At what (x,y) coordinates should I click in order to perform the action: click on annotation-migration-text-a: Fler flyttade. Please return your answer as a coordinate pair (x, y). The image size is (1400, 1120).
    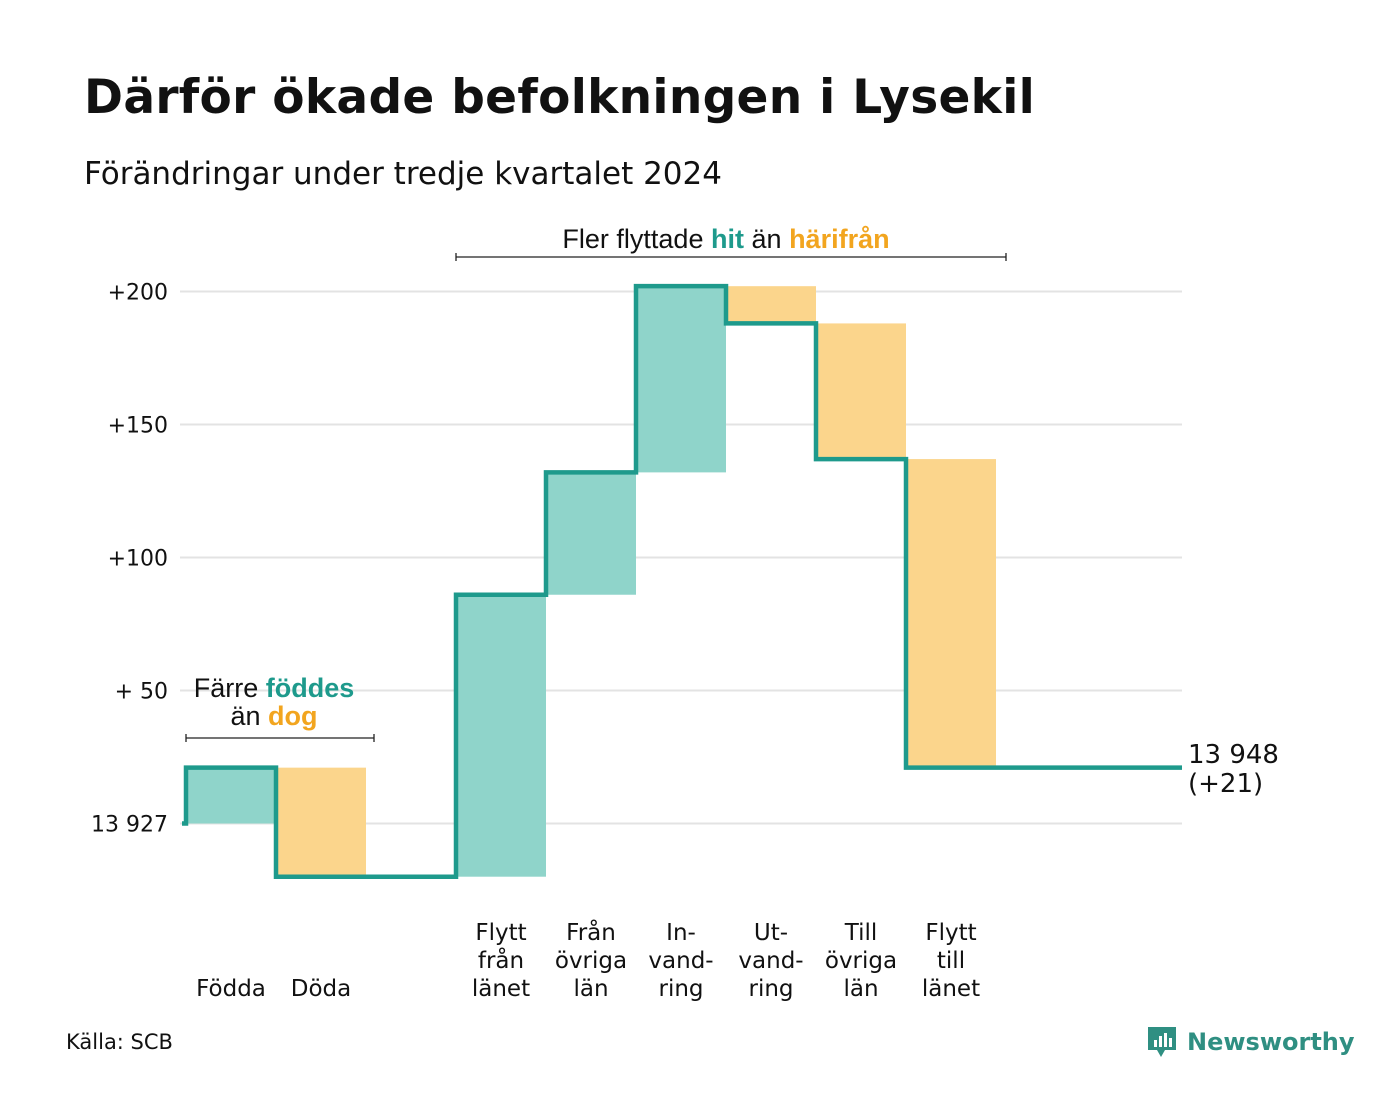
    Looking at the image, I should click on (632, 239).